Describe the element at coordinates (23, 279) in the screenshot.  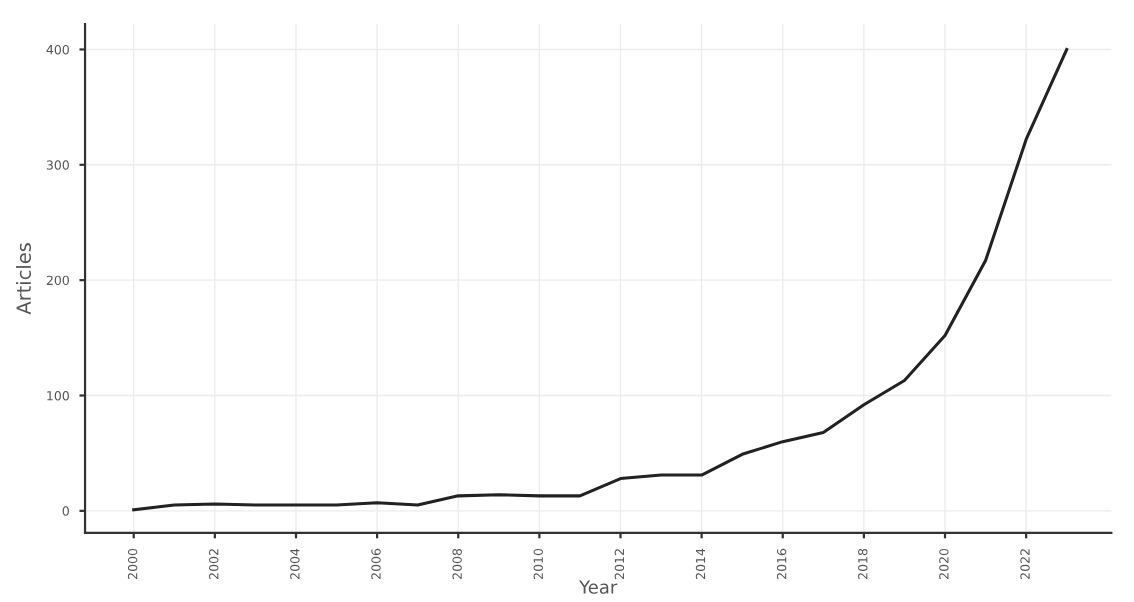
I see `y-axis-title: Articles` at that location.